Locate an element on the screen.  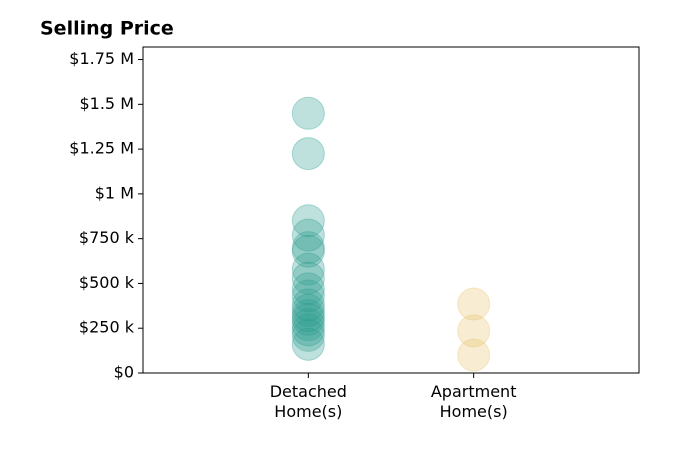
y-tick-label: $500 k is located at coordinates (107, 282).